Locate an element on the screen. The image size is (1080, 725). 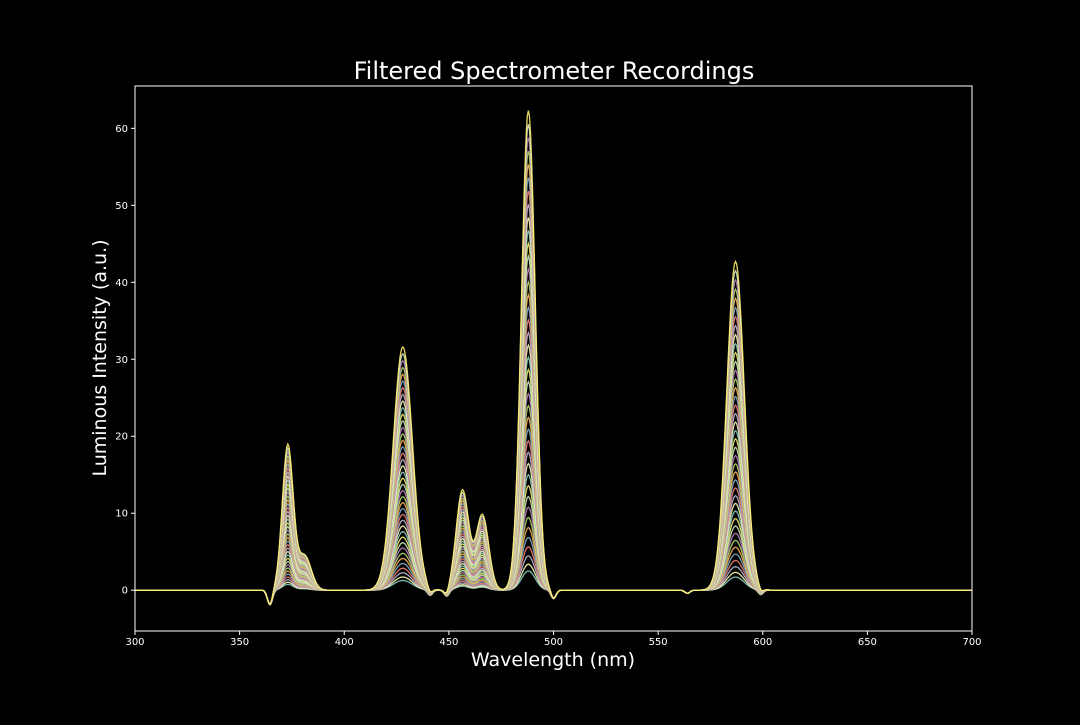
y-tick-label: 40 is located at coordinates (121, 283).